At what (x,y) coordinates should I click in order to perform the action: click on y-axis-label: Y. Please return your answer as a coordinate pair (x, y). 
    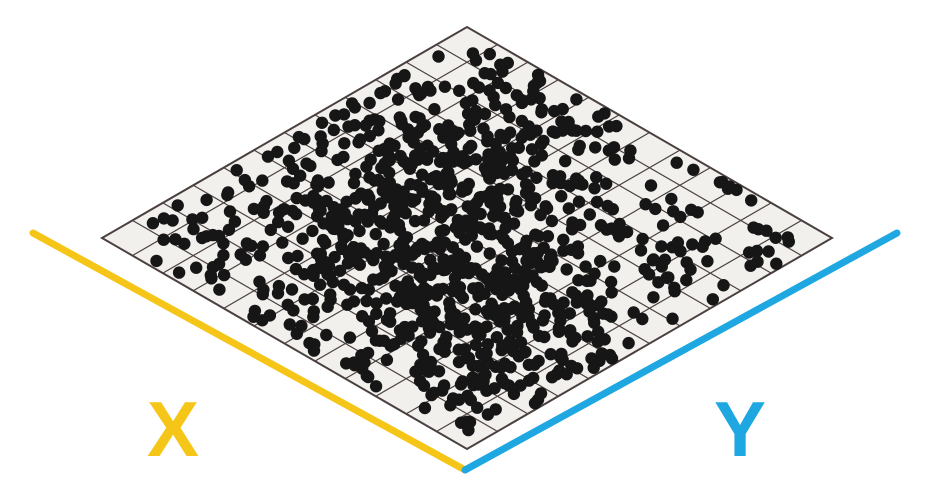
    Looking at the image, I should click on (740, 429).